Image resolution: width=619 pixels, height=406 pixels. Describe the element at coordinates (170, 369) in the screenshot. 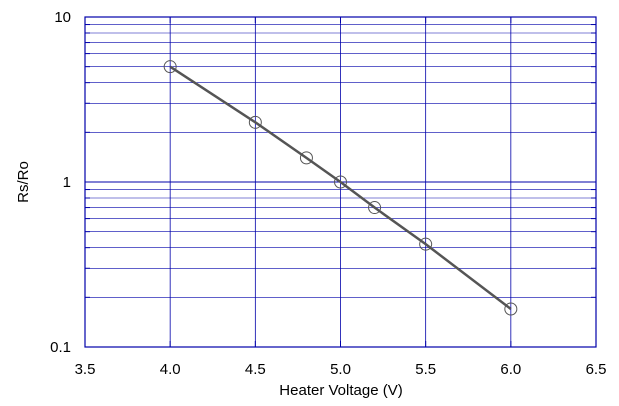

I see `x-tick-label: 4.0` at that location.